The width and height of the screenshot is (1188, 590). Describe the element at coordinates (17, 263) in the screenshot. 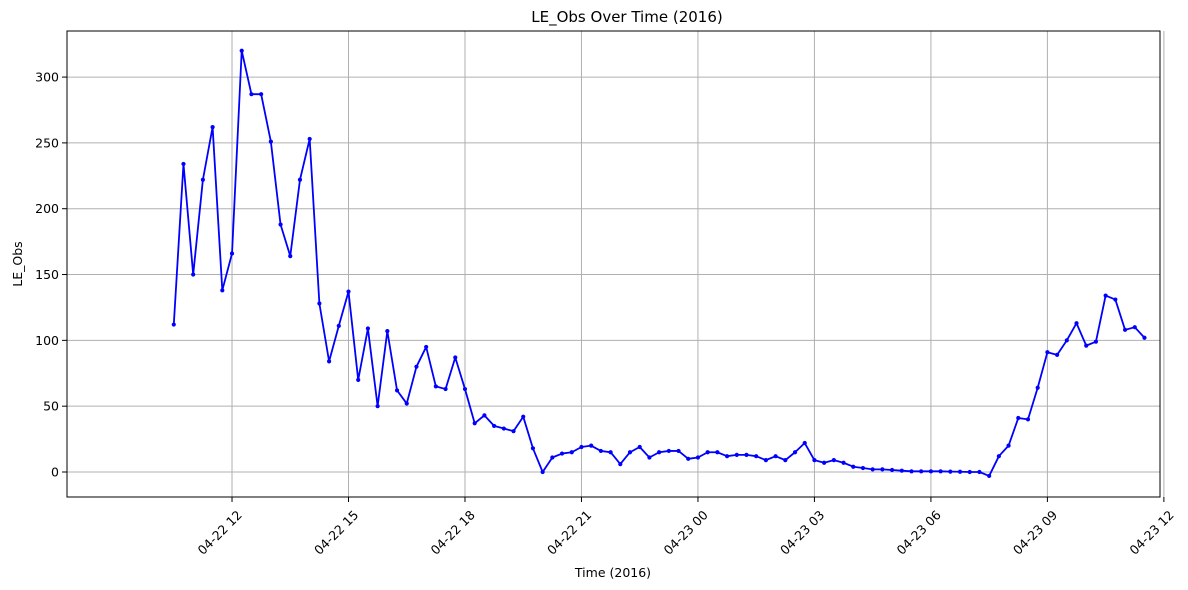

I see `y-axis-label: LE_Obs` at that location.